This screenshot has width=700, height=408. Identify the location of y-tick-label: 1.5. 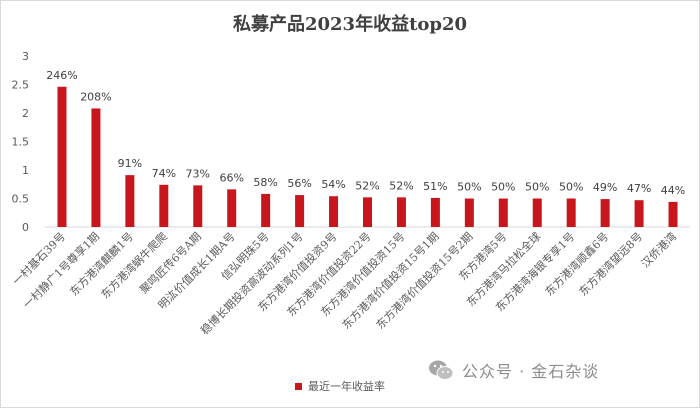
(21, 142).